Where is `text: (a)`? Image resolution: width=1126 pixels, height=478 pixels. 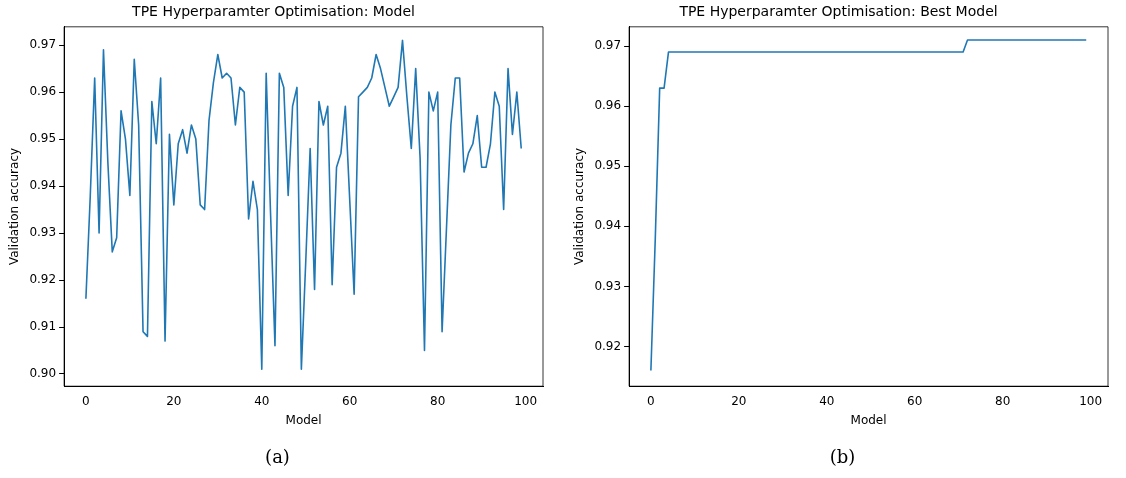 text: (a) is located at coordinates (277, 456).